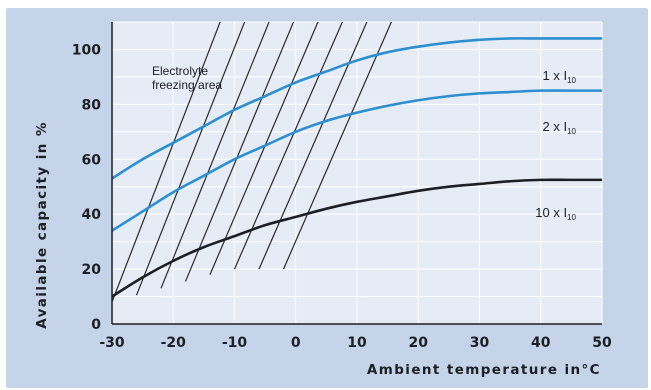 This screenshot has height=390, width=651. What do you see at coordinates (560, 76) in the screenshot?
I see `series-label-1: 1 x I10` at bounding box center [560, 76].